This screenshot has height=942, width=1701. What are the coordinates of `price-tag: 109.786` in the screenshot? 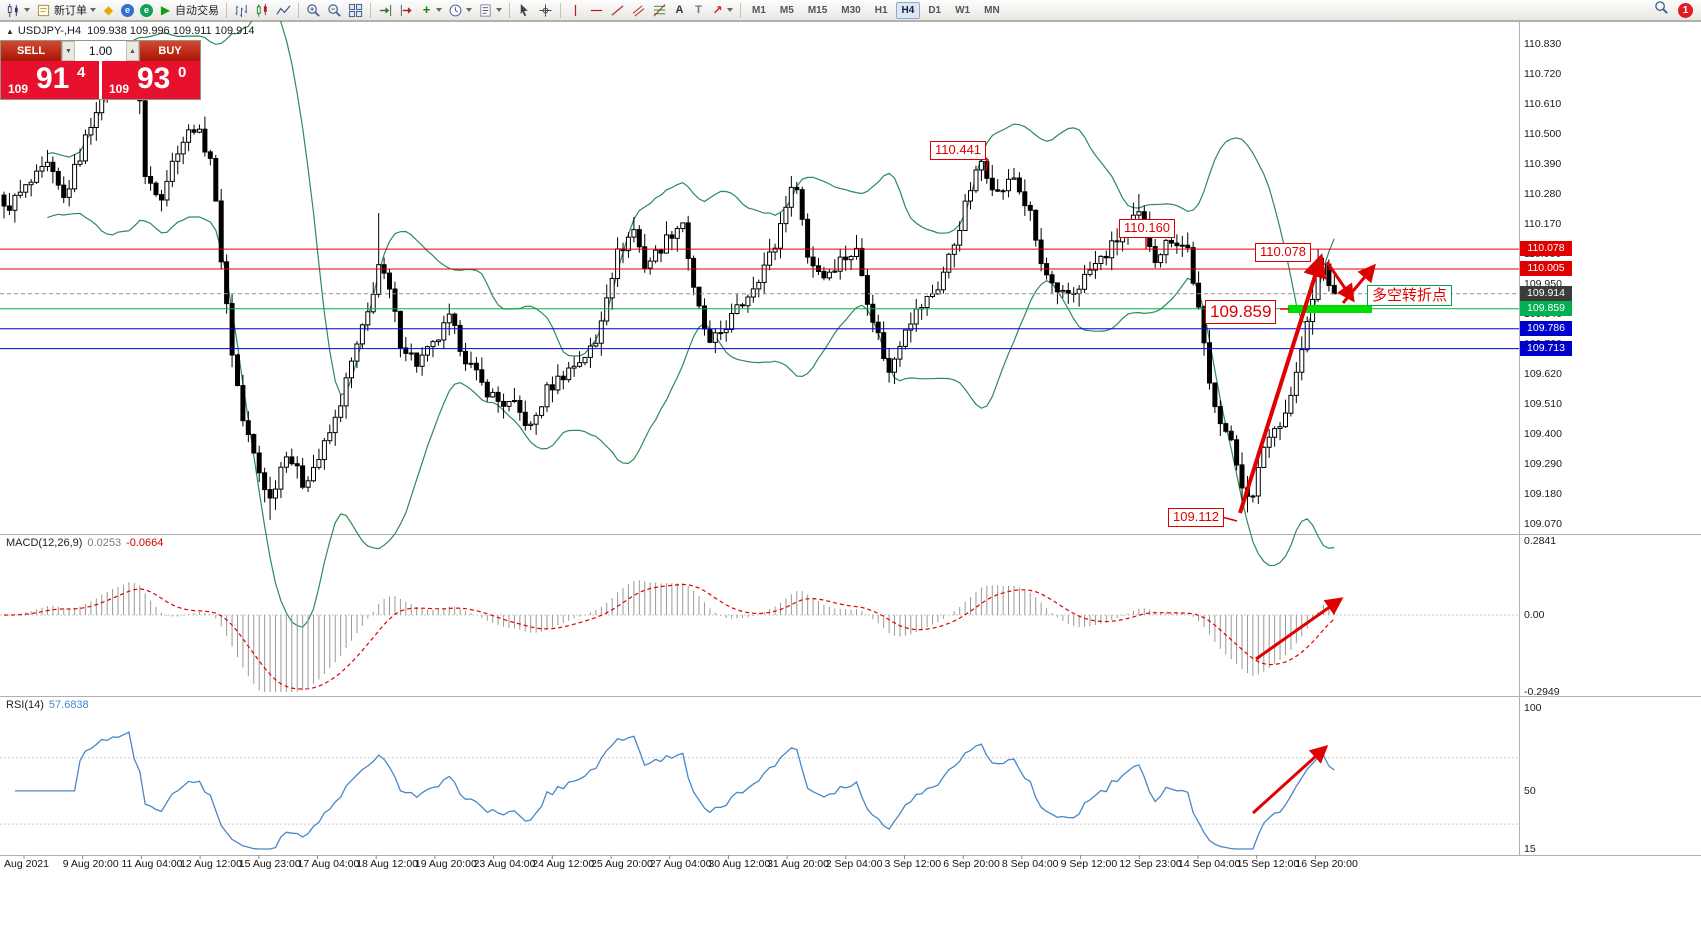 It's located at (1546, 328).